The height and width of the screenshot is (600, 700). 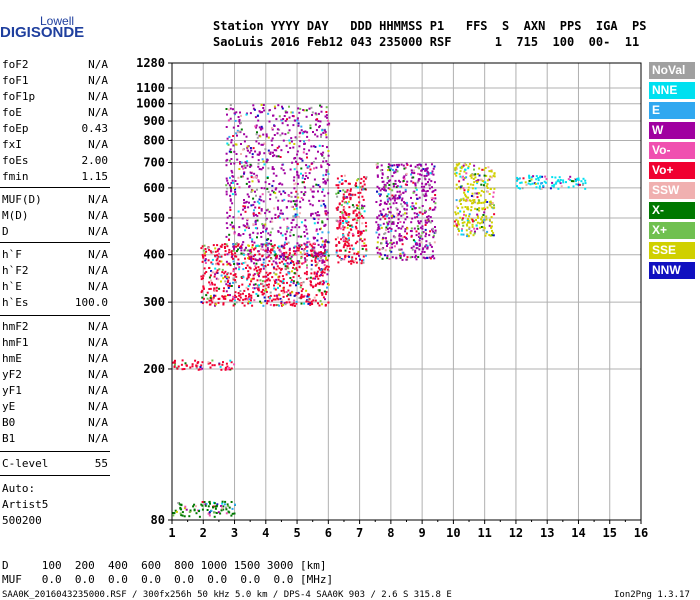 I want to click on param-value: N/A, so click(x=98, y=406).